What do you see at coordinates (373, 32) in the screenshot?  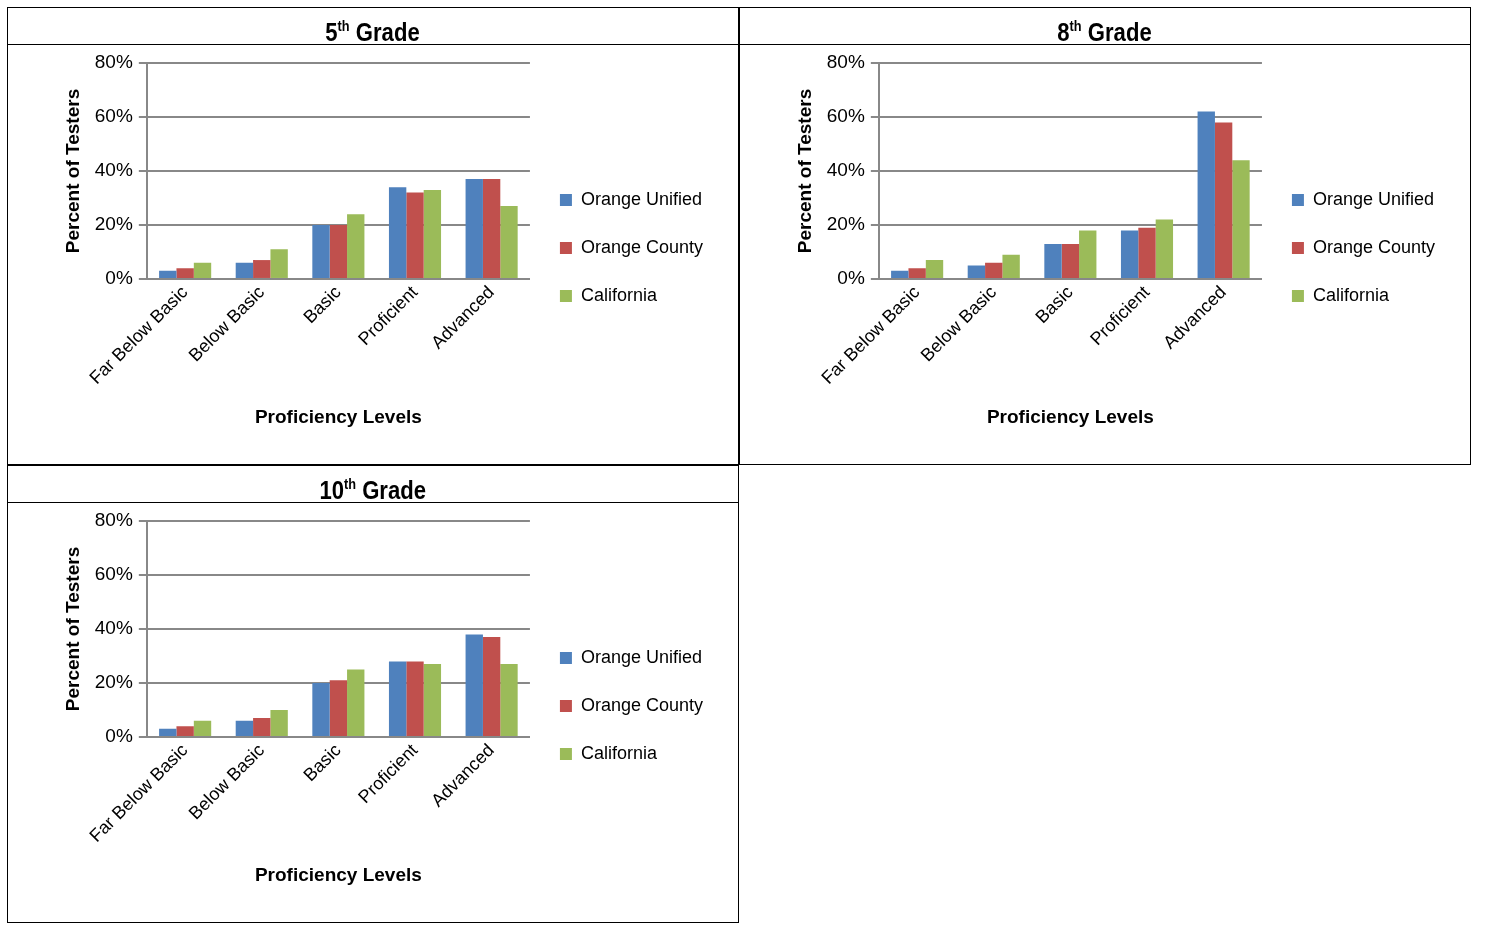 I see `chart-title: 5$^{th}$ Grade` at bounding box center [373, 32].